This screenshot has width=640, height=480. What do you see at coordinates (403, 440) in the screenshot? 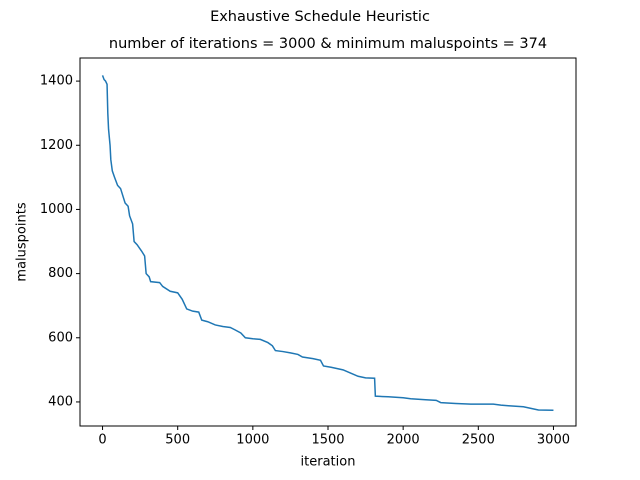
I see `x-tick-label: 2000` at bounding box center [403, 440].